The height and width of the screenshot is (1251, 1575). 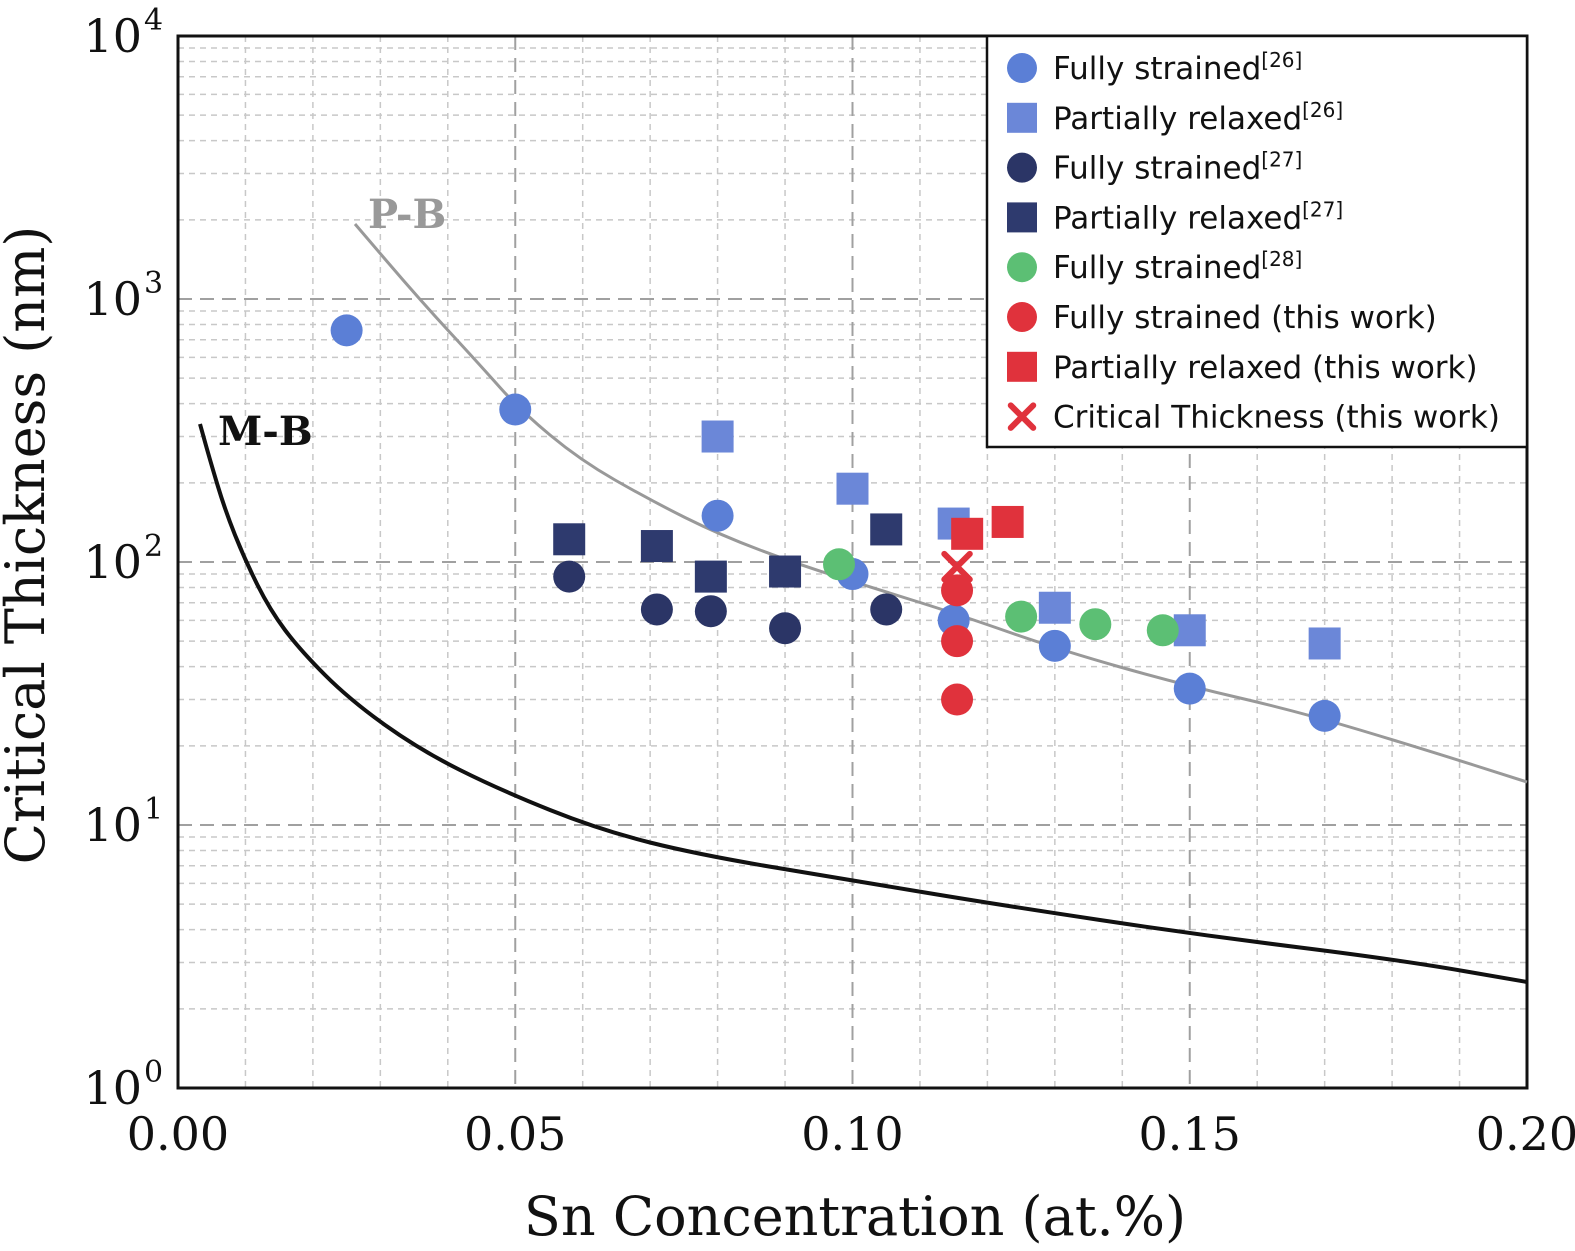 What do you see at coordinates (407, 214) in the screenshot?
I see `pb-curve-label: P-B` at bounding box center [407, 214].